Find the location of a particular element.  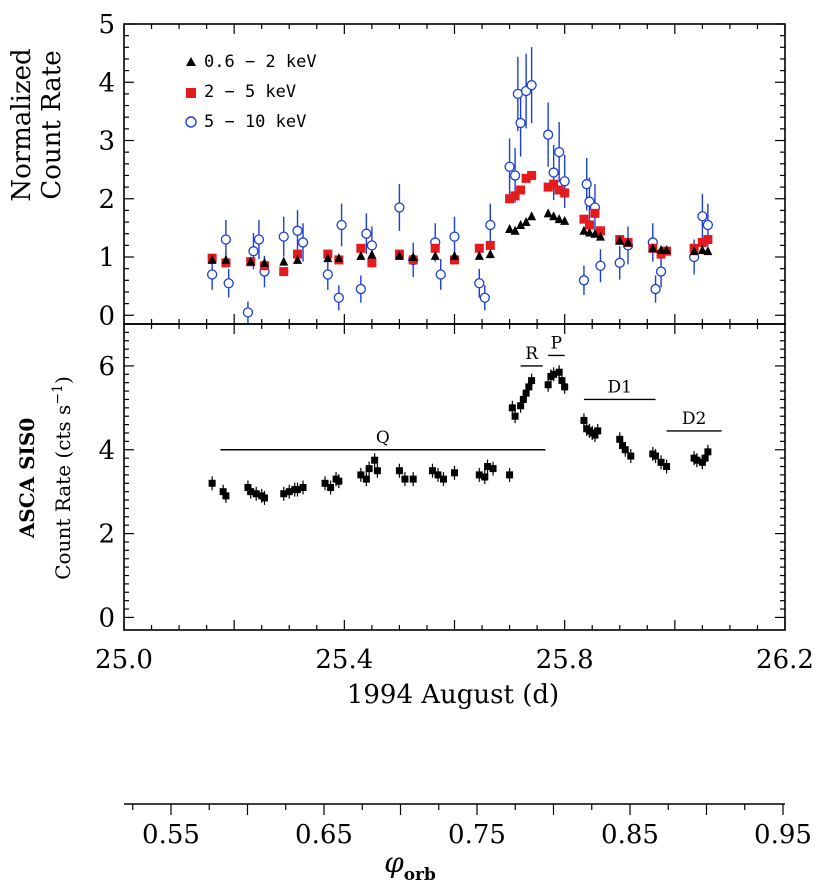

legend: 0.6 − 2 keV 2 − 5 keV 5 − 10 keV is located at coordinates (251, 92).